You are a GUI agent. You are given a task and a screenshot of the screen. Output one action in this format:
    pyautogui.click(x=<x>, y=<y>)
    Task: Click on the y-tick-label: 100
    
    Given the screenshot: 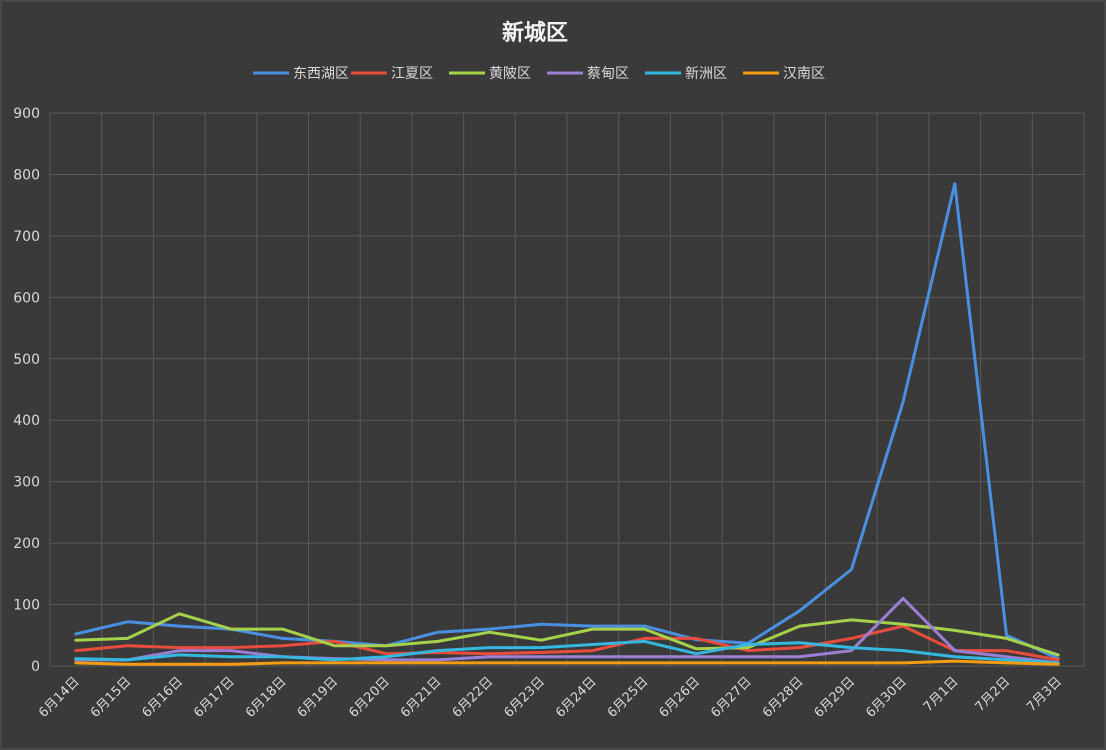 What is the action you would take?
    pyautogui.click(x=26, y=606)
    